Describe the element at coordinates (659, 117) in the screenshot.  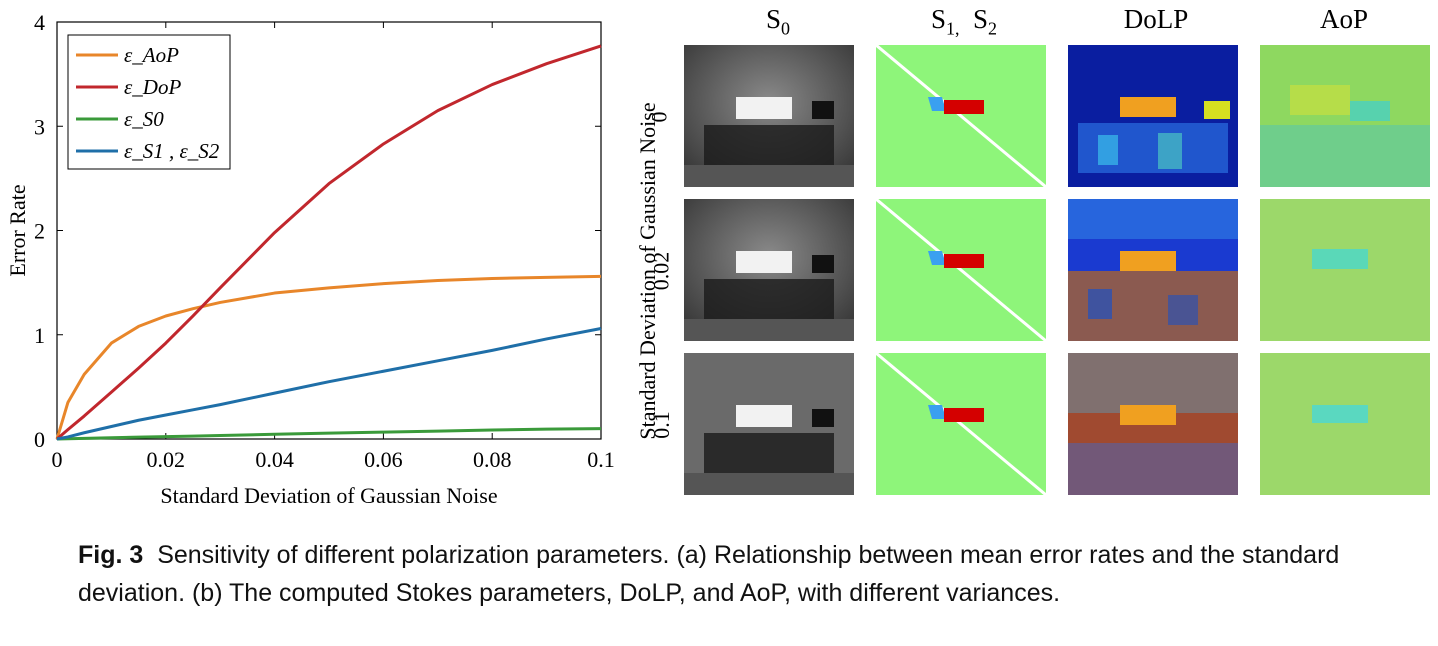
I see `row-label-0: 0` at that location.